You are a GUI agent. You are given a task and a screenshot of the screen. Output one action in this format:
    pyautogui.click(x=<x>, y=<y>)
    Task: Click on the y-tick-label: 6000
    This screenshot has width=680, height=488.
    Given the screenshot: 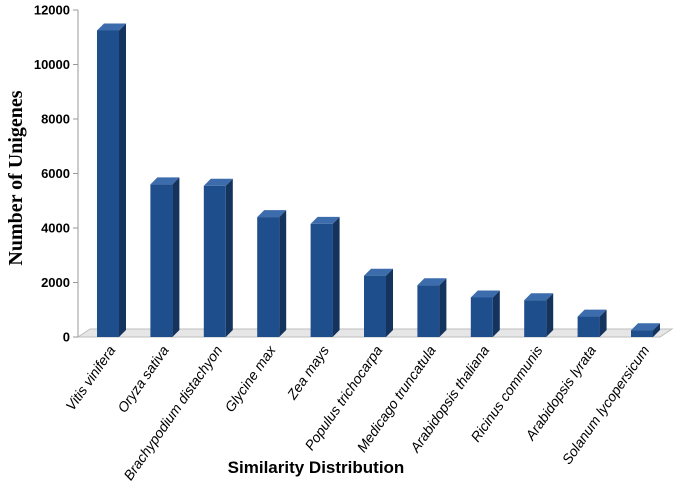 What is the action you would take?
    pyautogui.click(x=55, y=173)
    